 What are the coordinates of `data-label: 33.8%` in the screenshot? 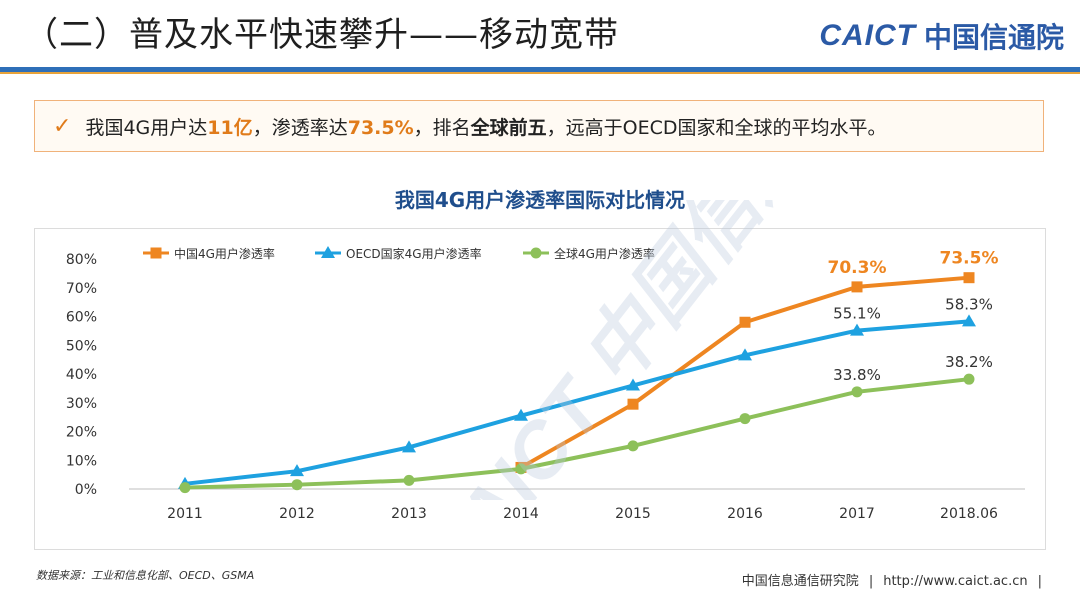 It's located at (857, 375).